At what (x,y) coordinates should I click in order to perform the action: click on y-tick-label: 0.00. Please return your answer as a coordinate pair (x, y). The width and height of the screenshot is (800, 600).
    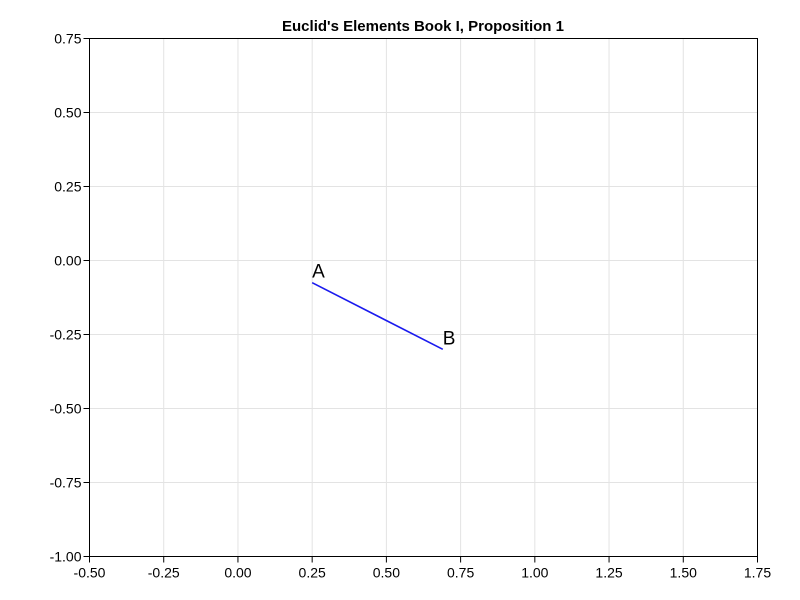
    Looking at the image, I should click on (67, 261).